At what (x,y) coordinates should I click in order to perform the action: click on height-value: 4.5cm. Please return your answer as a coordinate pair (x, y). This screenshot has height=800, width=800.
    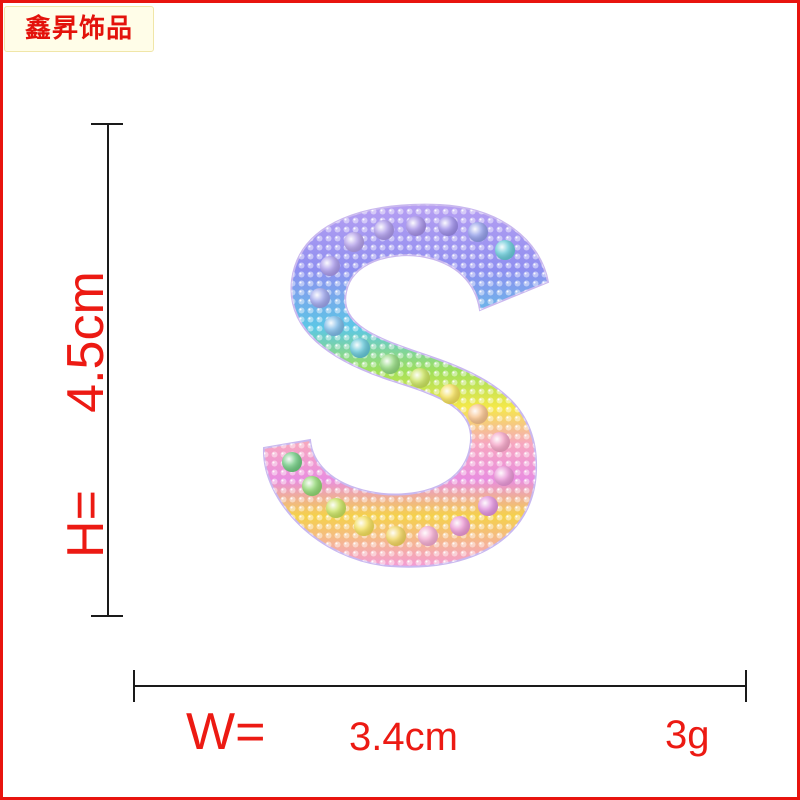
    Looking at the image, I should click on (86, 342).